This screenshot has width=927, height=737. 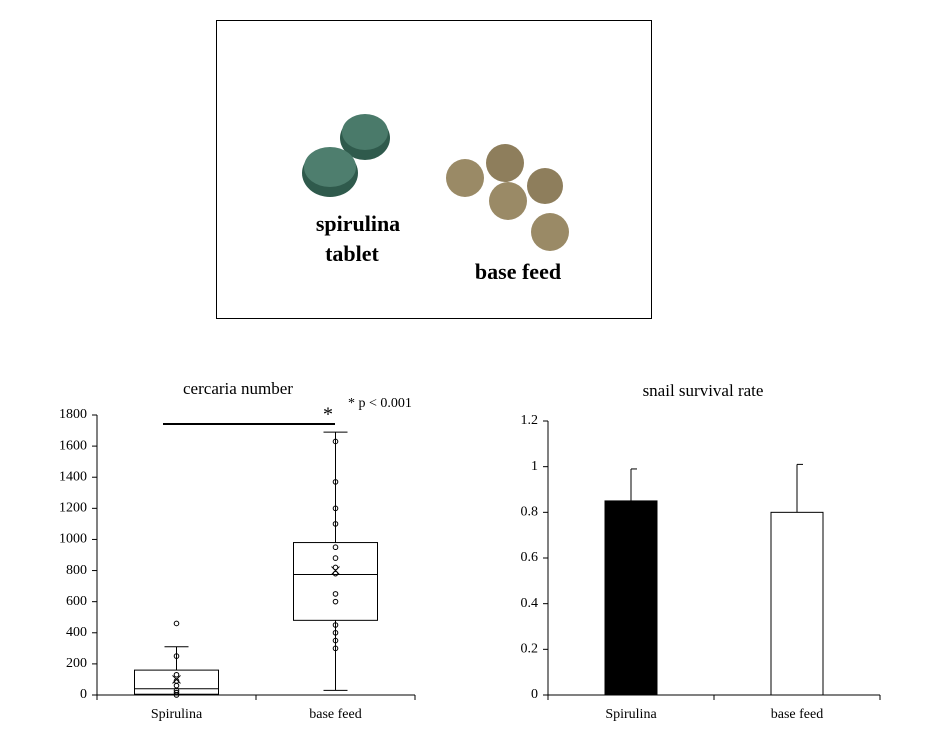 What do you see at coordinates (73, 445) in the screenshot?
I see `y-tick-label: 1600` at bounding box center [73, 445].